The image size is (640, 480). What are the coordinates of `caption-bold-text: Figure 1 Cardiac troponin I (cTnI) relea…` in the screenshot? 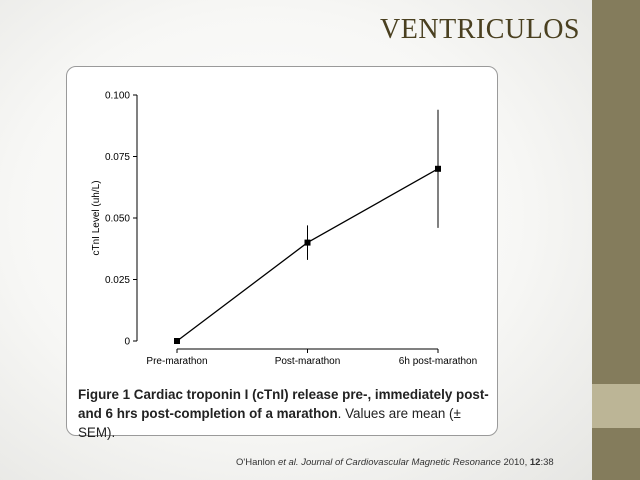 It's located at (283, 404).